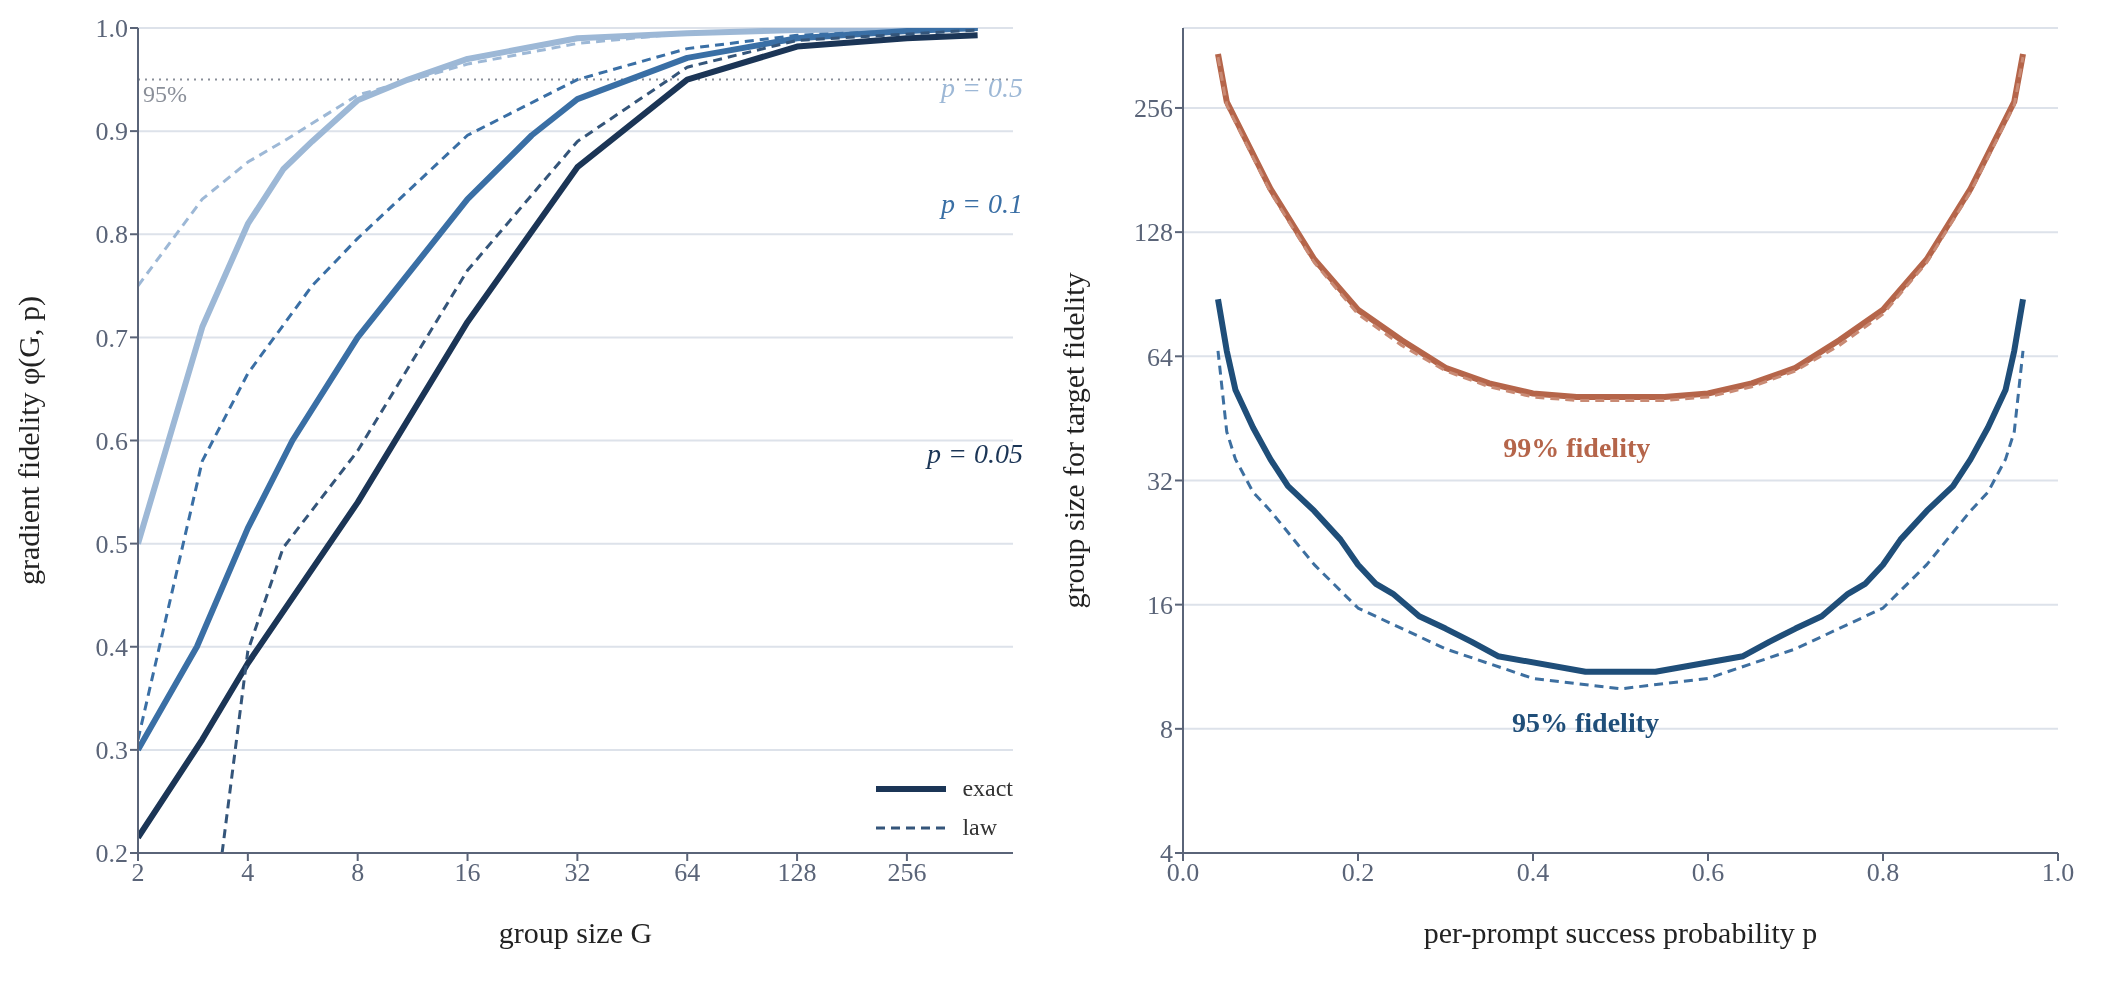 The width and height of the screenshot is (2113, 1003). Describe the element at coordinates (248, 873) in the screenshot. I see `x-tick-label: 4` at that location.